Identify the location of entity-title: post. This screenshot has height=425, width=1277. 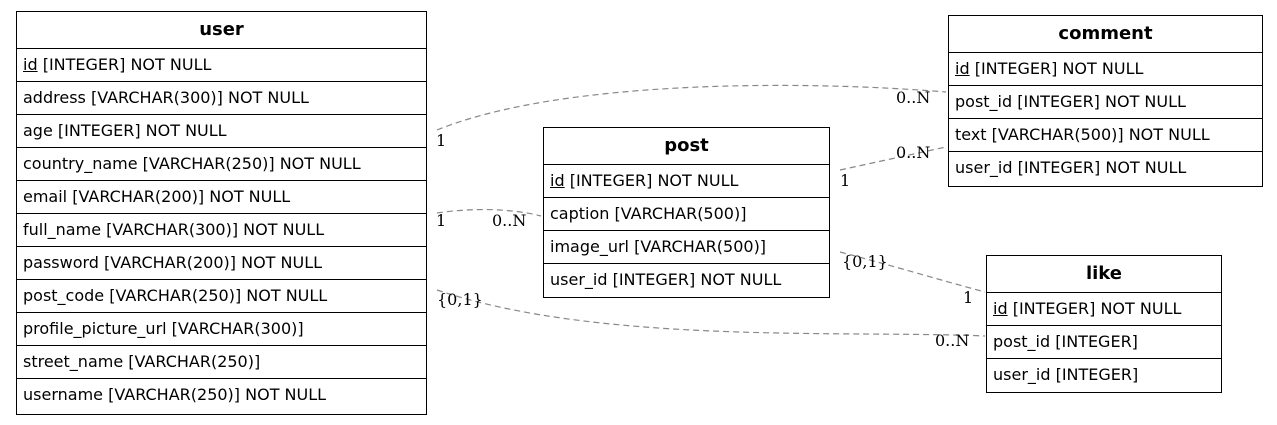
(686, 146).